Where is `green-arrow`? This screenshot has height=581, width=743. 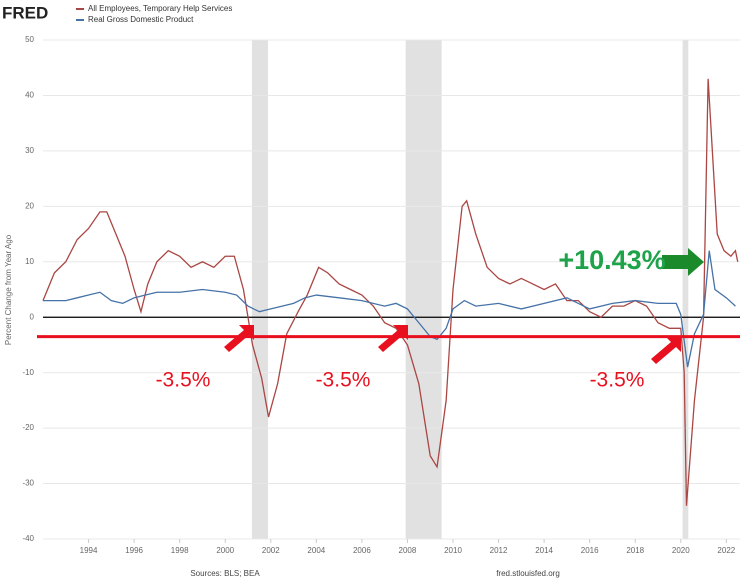
green-arrow is located at coordinates (683, 262).